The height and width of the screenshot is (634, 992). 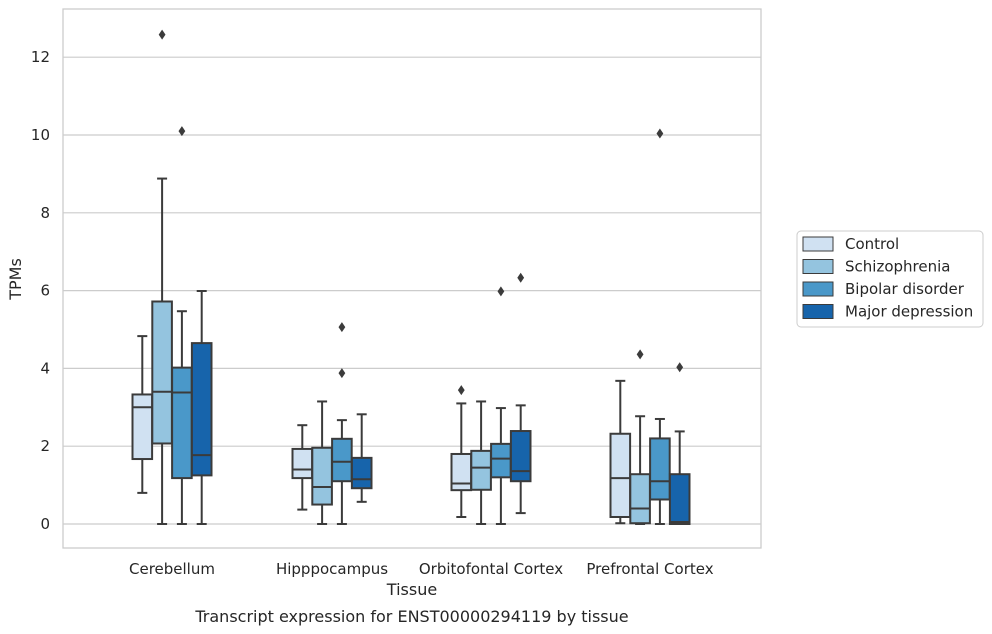 I want to click on x-tick-label: Orbitofontal Cortex, so click(x=491, y=569).